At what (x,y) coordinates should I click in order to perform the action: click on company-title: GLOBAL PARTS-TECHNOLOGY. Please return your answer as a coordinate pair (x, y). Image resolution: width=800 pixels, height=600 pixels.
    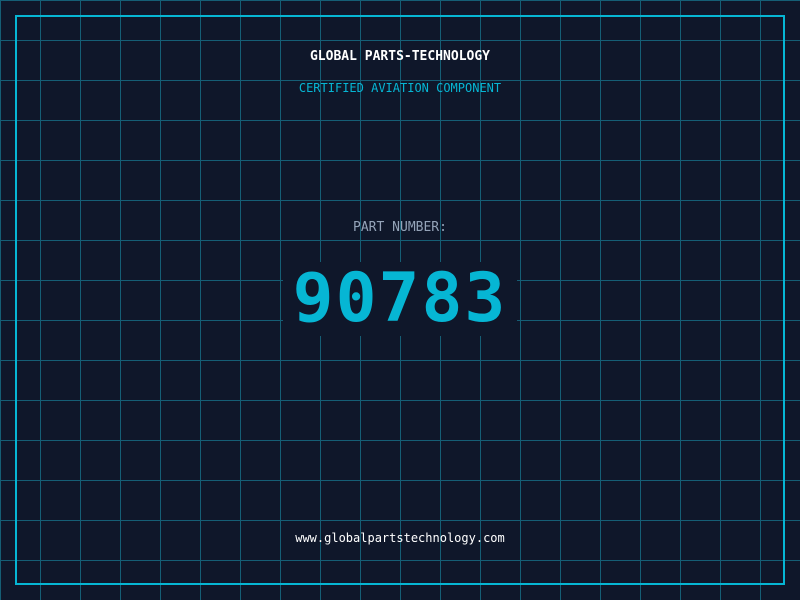
    Looking at the image, I should click on (399, 56).